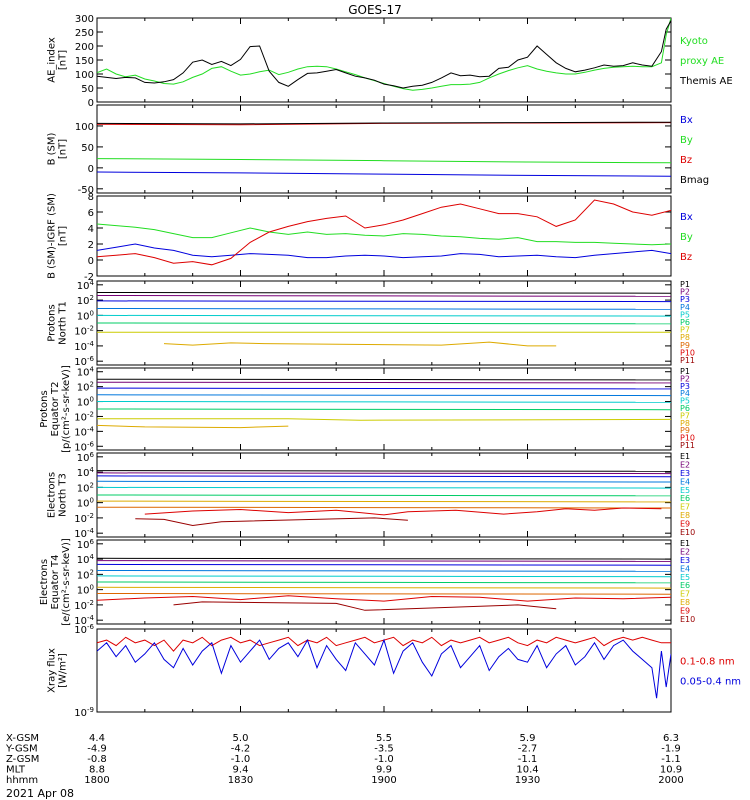  Describe the element at coordinates (16, 770) in the screenshot. I see `x-axis-row-label: MLT` at that location.